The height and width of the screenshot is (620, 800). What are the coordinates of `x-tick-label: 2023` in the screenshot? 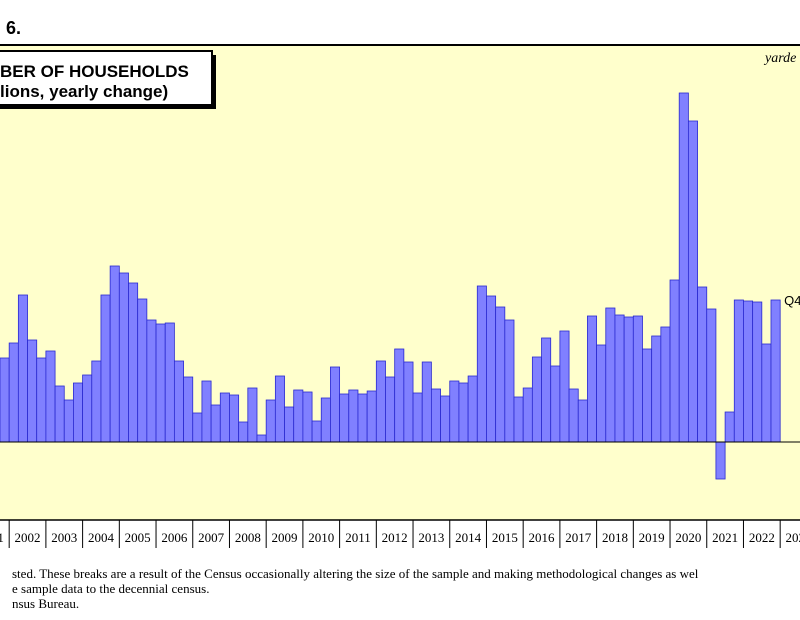 It's located at (793, 537).